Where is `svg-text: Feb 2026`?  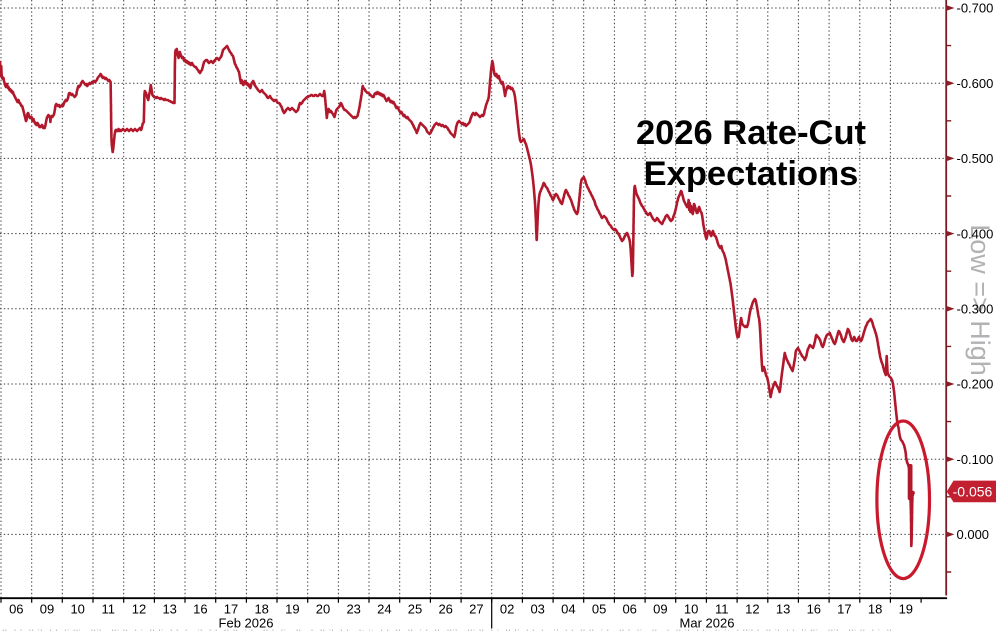 svg-text: Feb 2026 is located at coordinates (246, 623).